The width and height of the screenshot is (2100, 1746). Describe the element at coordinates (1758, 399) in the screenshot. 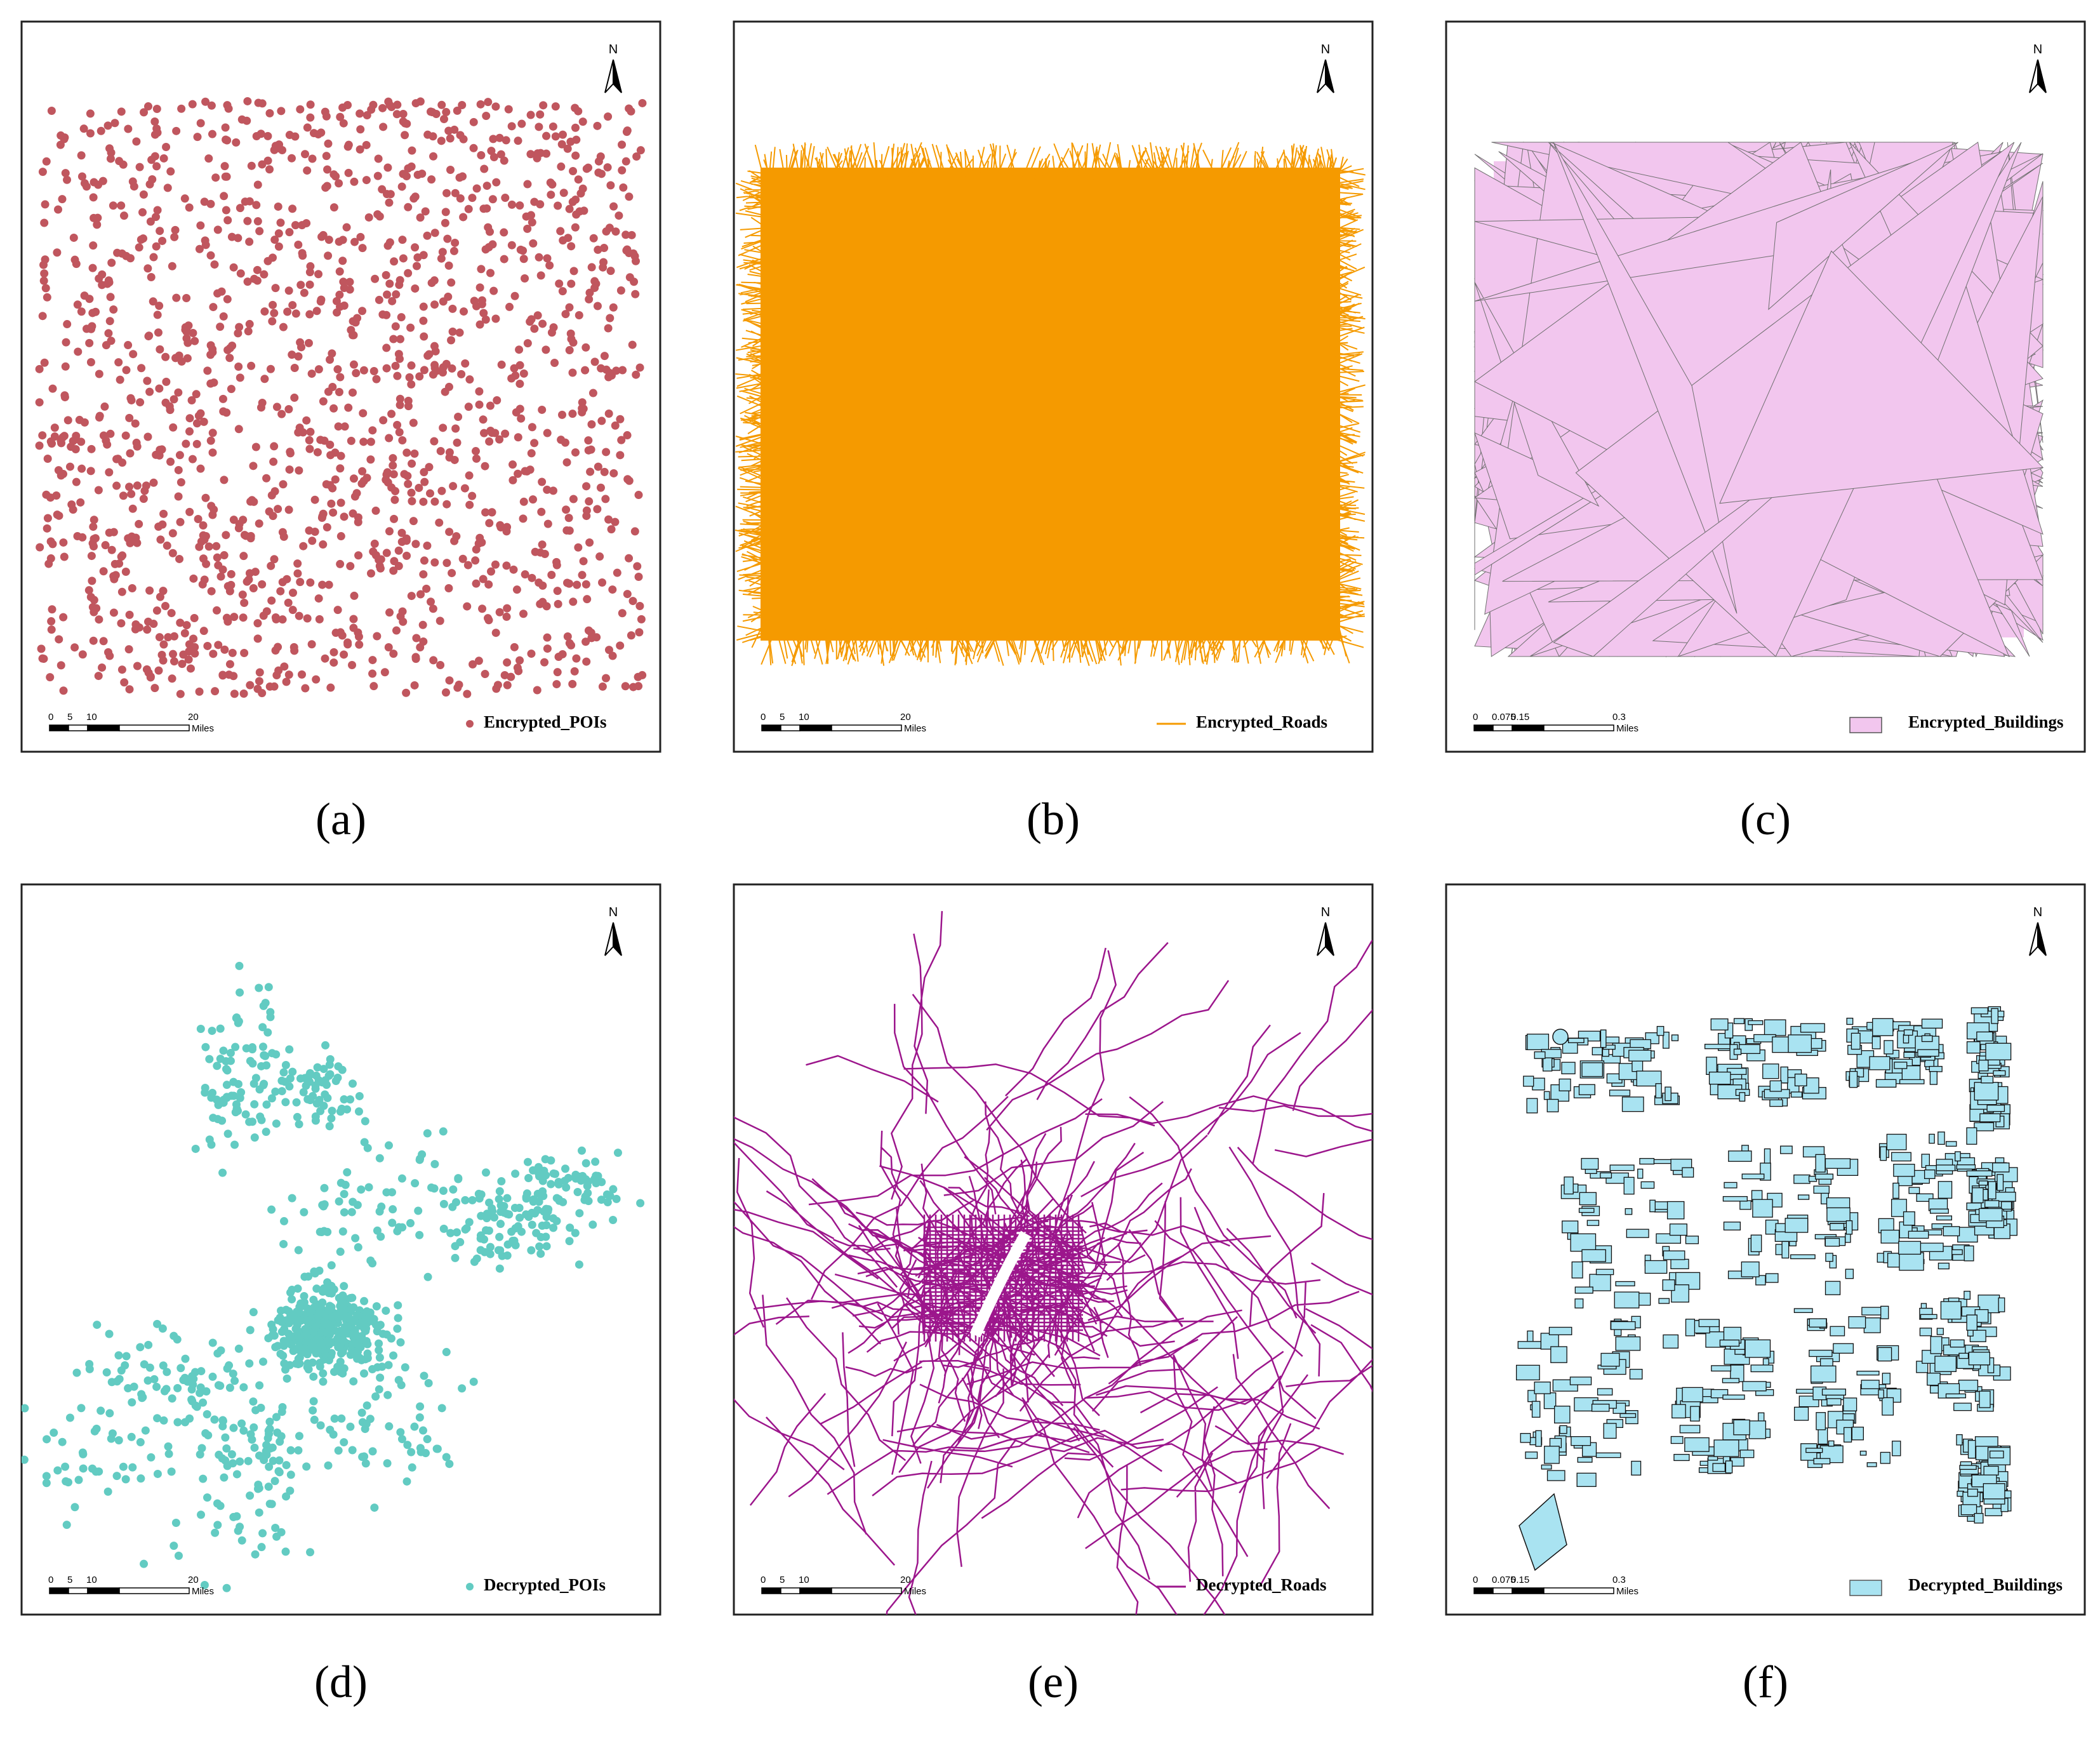

I see `c-data-layer` at that location.